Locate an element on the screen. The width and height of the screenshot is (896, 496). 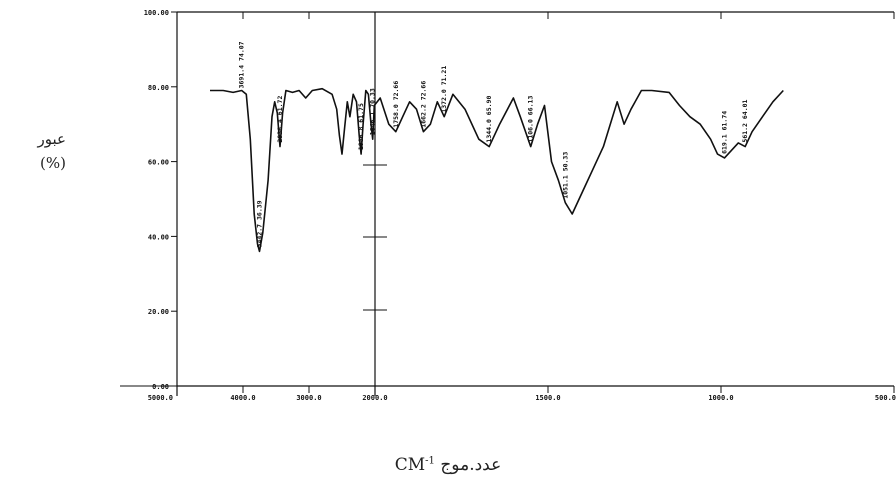
y-tick-label: 0.00 is located at coordinates (160, 387).